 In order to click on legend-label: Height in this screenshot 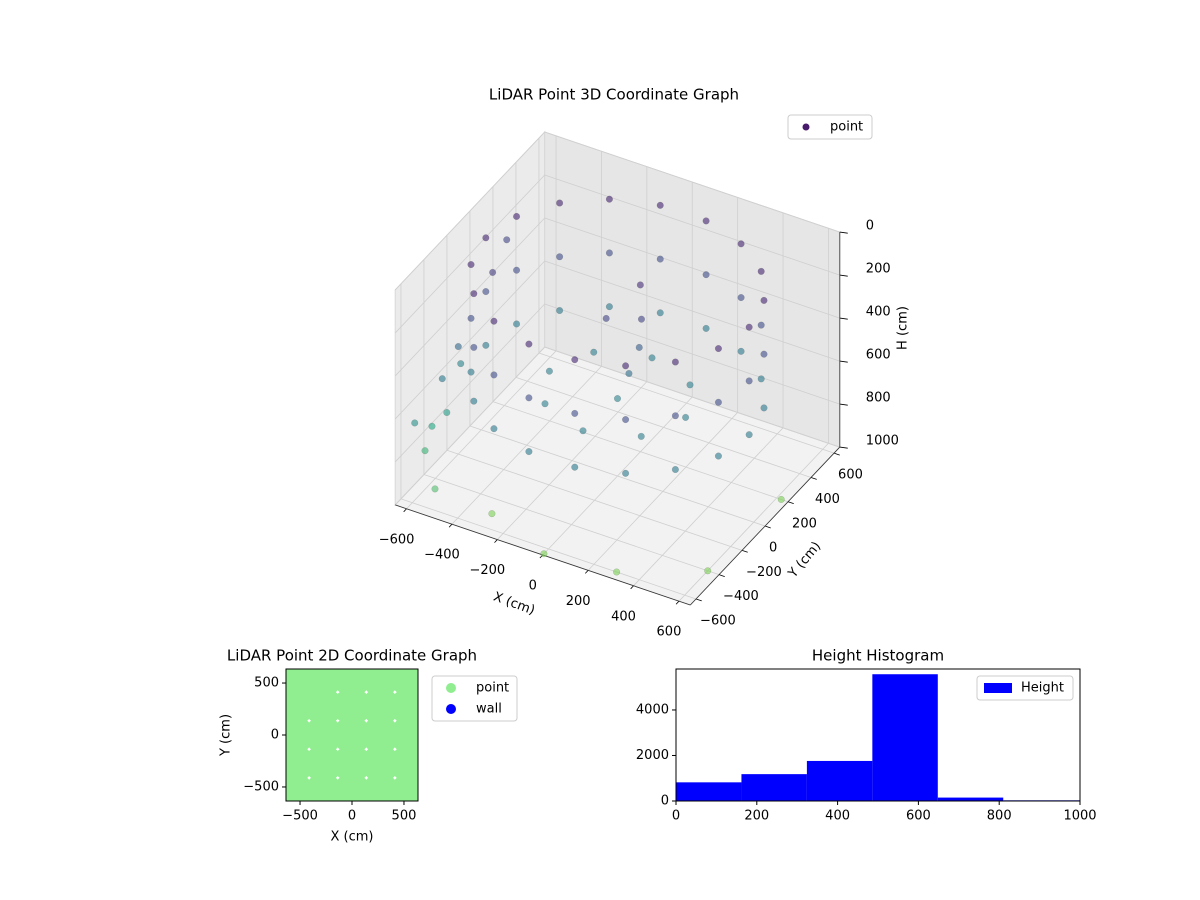, I will do `click(1042, 688)`.